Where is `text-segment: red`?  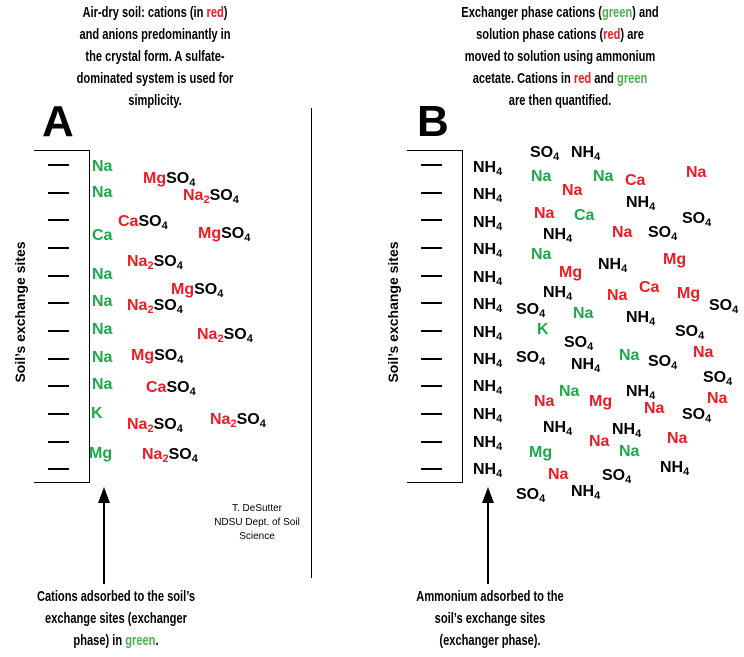
text-segment: red is located at coordinates (582, 78).